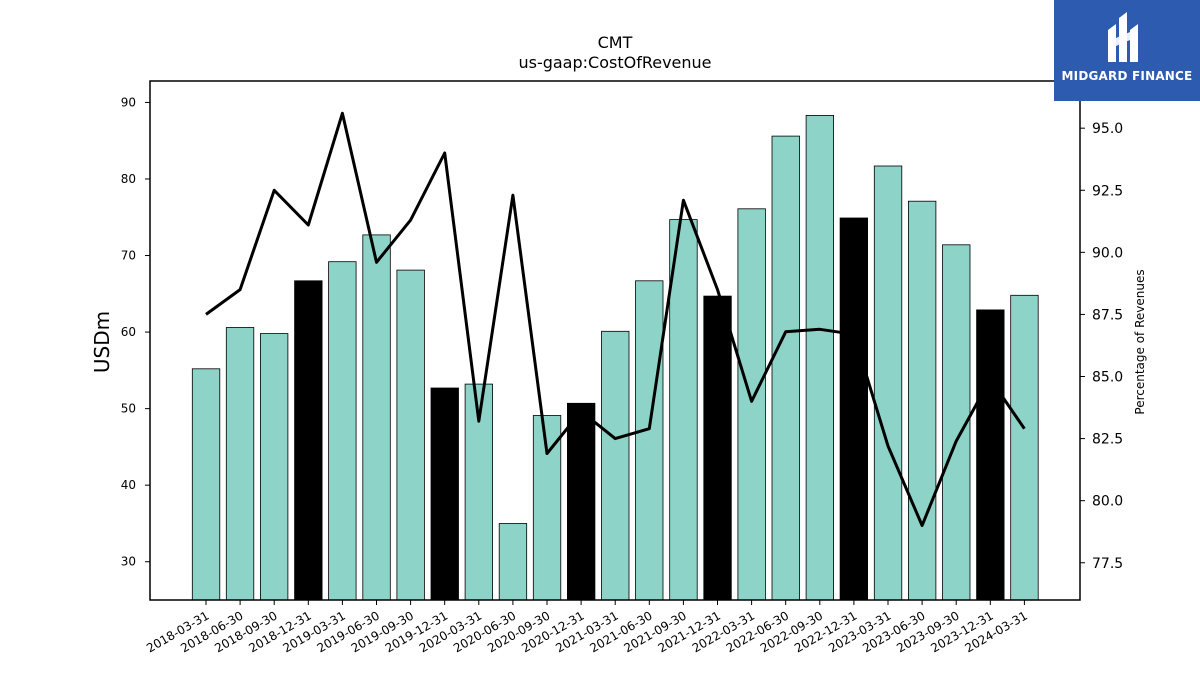 The height and width of the screenshot is (675, 1200). Describe the element at coordinates (1107, 253) in the screenshot. I see `y2-tick-label: 90.0` at that location.